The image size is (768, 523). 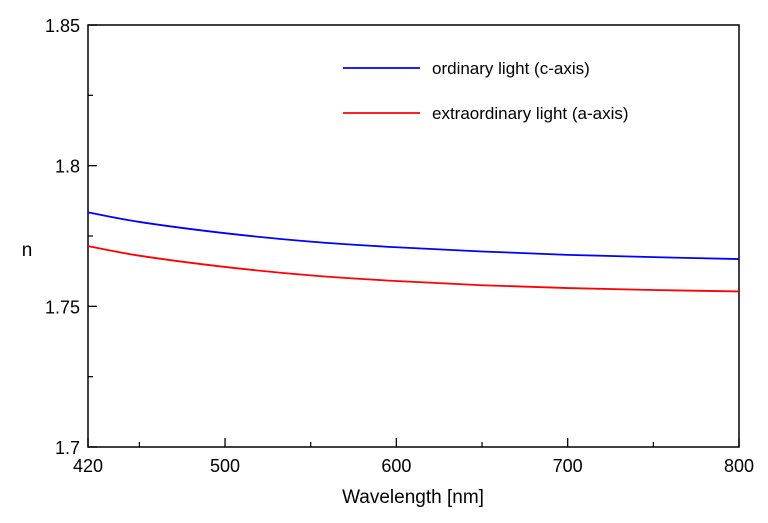 What do you see at coordinates (88, 466) in the screenshot?
I see `x-tick-label: 420` at bounding box center [88, 466].